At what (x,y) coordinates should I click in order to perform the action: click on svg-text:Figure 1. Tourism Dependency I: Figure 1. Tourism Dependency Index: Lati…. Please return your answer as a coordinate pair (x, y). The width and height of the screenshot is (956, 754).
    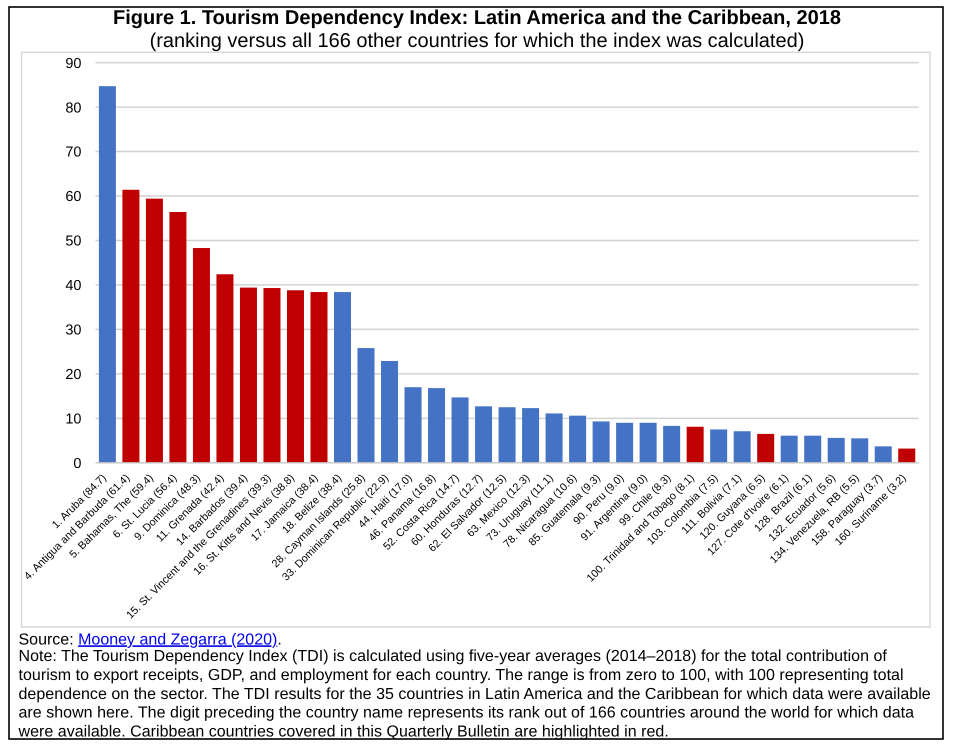
    Looking at the image, I should click on (477, 18).